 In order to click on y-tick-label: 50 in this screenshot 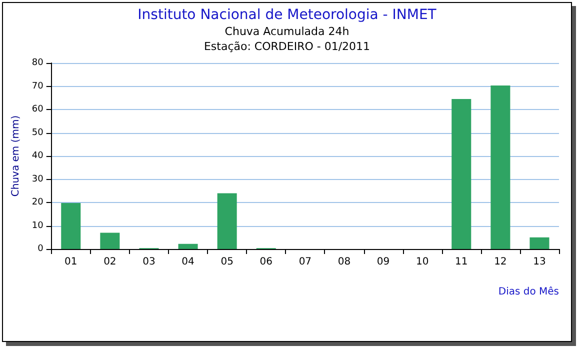, I will do `click(38, 133)`.